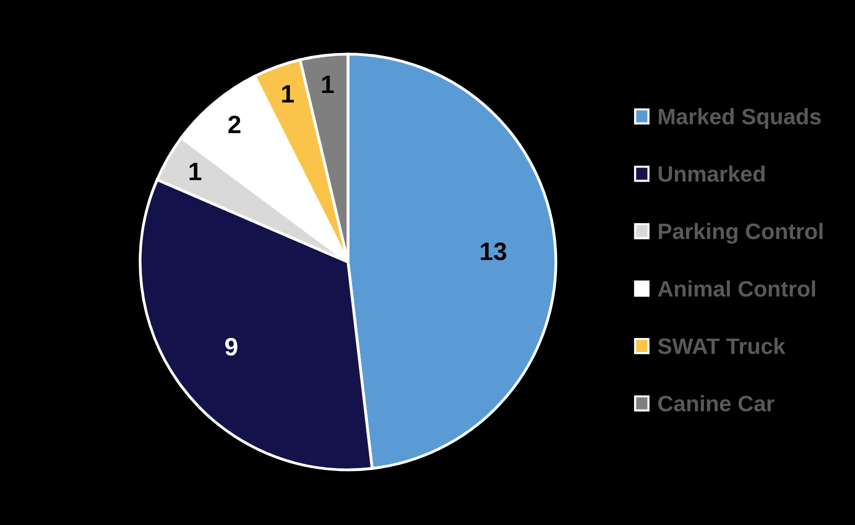  What do you see at coordinates (739, 118) in the screenshot?
I see `legend-label: Marked Squads` at bounding box center [739, 118].